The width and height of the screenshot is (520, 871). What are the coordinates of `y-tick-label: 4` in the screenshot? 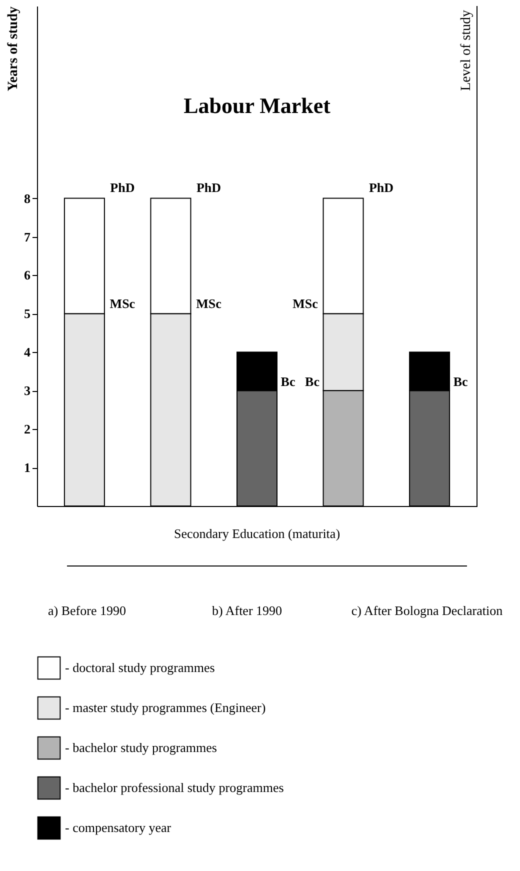 It's located at (27, 352).